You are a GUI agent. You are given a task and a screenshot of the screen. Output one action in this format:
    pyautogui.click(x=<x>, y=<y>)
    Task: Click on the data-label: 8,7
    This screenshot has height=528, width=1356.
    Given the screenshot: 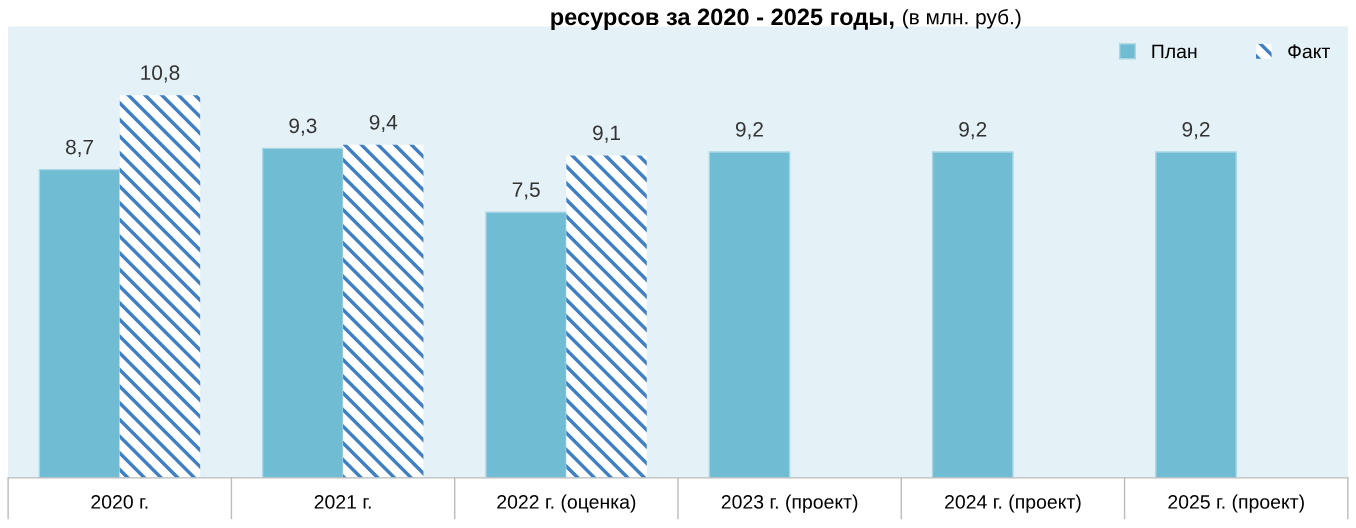 What is the action you would take?
    pyautogui.click(x=80, y=148)
    